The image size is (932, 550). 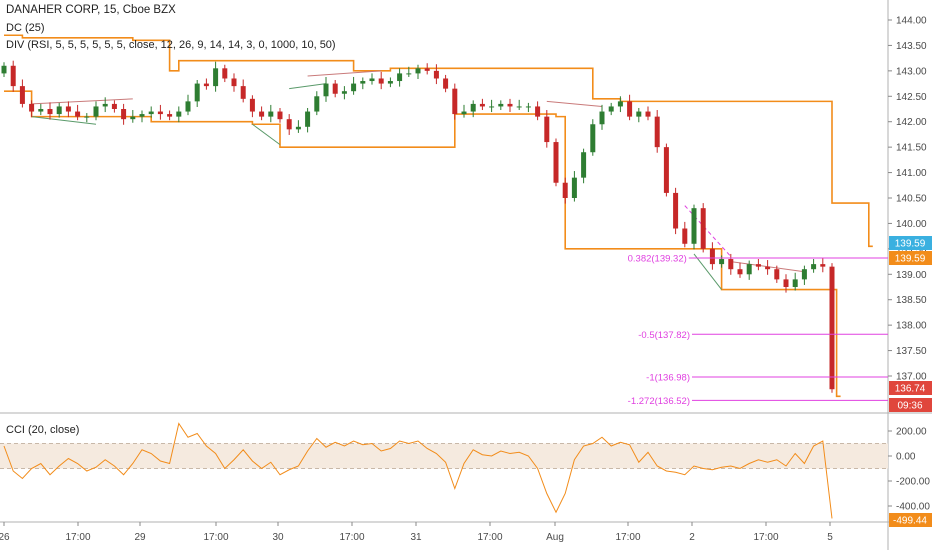 I want to click on cci-value-badge-text: -499.44, so click(x=910, y=521).